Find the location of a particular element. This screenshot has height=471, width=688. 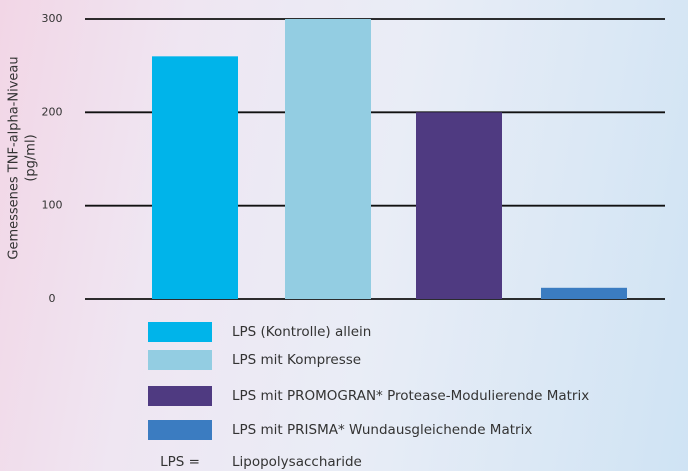

y-tick-label: 200 is located at coordinates (52, 111).